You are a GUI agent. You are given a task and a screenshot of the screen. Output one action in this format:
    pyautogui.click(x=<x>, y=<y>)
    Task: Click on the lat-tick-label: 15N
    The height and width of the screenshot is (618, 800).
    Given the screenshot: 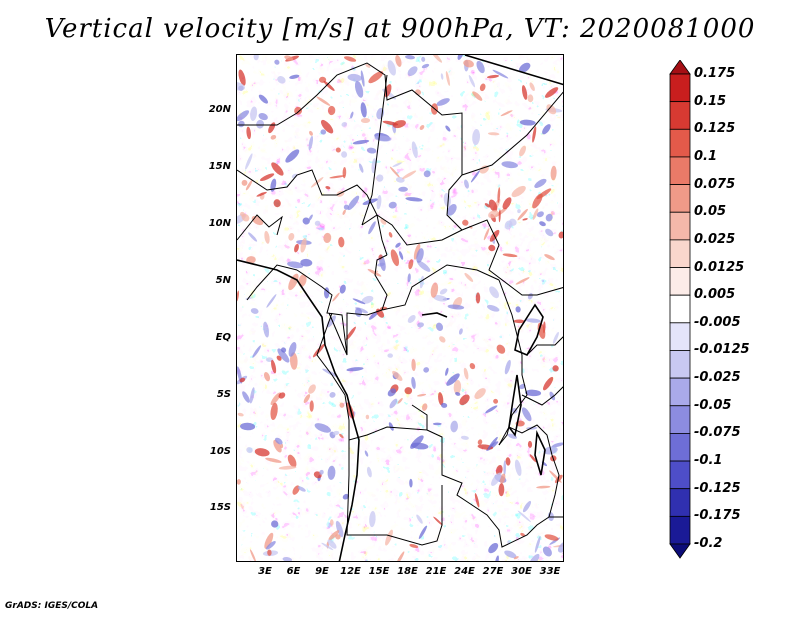 What is the action you would take?
    pyautogui.click(x=219, y=166)
    